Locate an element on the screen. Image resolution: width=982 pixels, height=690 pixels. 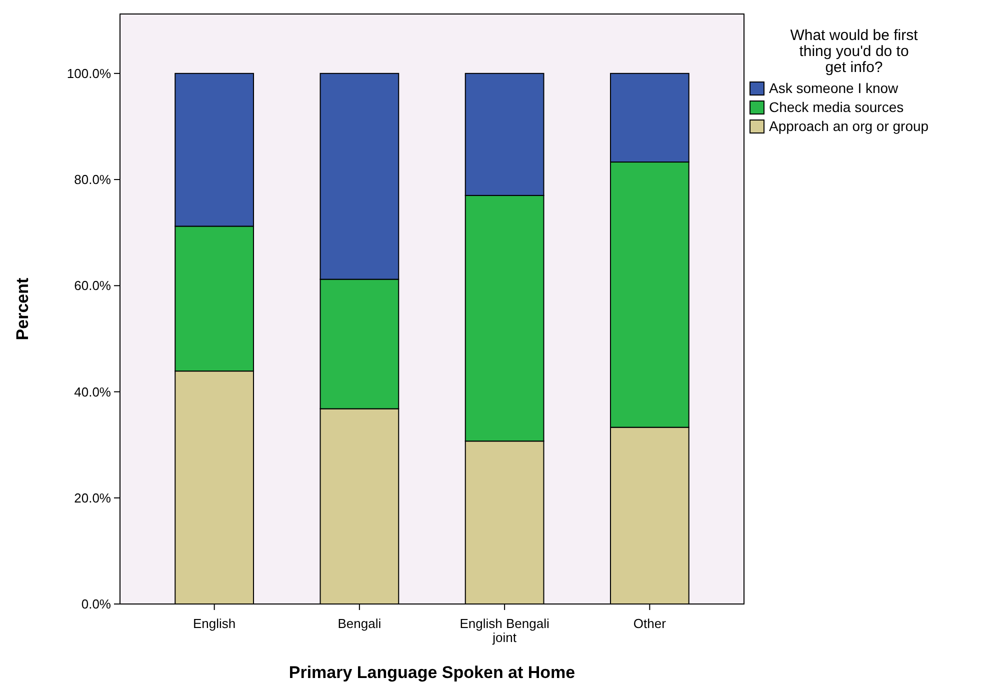
legend-label: Check media sources is located at coordinates (836, 107).